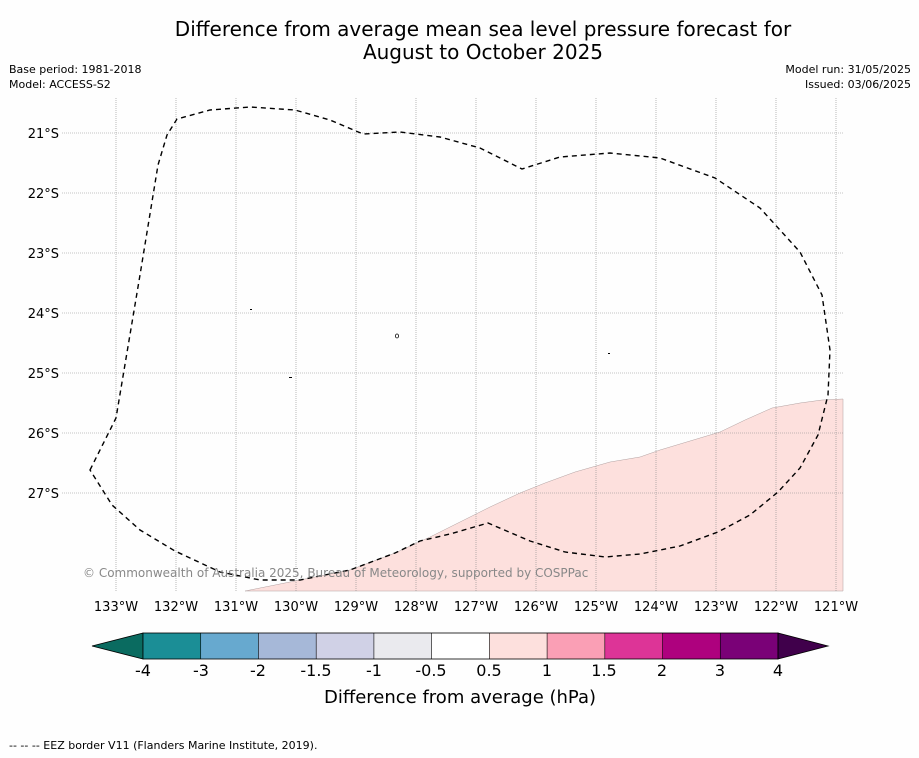 The width and height of the screenshot is (919, 758). I want to click on lat-label-22: 22°S, so click(43, 194).